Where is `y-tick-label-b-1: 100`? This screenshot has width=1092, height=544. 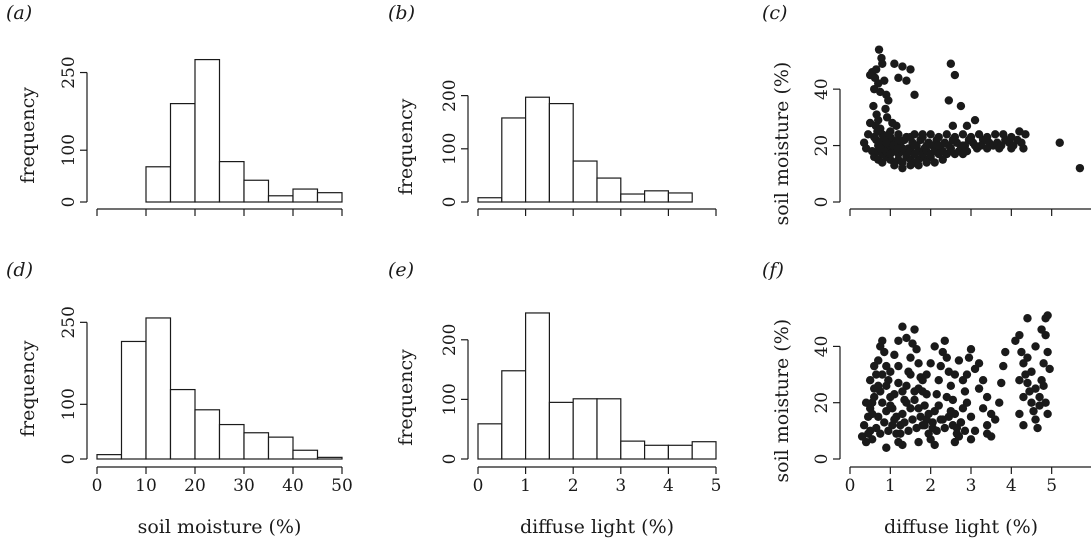
y-tick-label-b-1: 100 is located at coordinates (450, 149).